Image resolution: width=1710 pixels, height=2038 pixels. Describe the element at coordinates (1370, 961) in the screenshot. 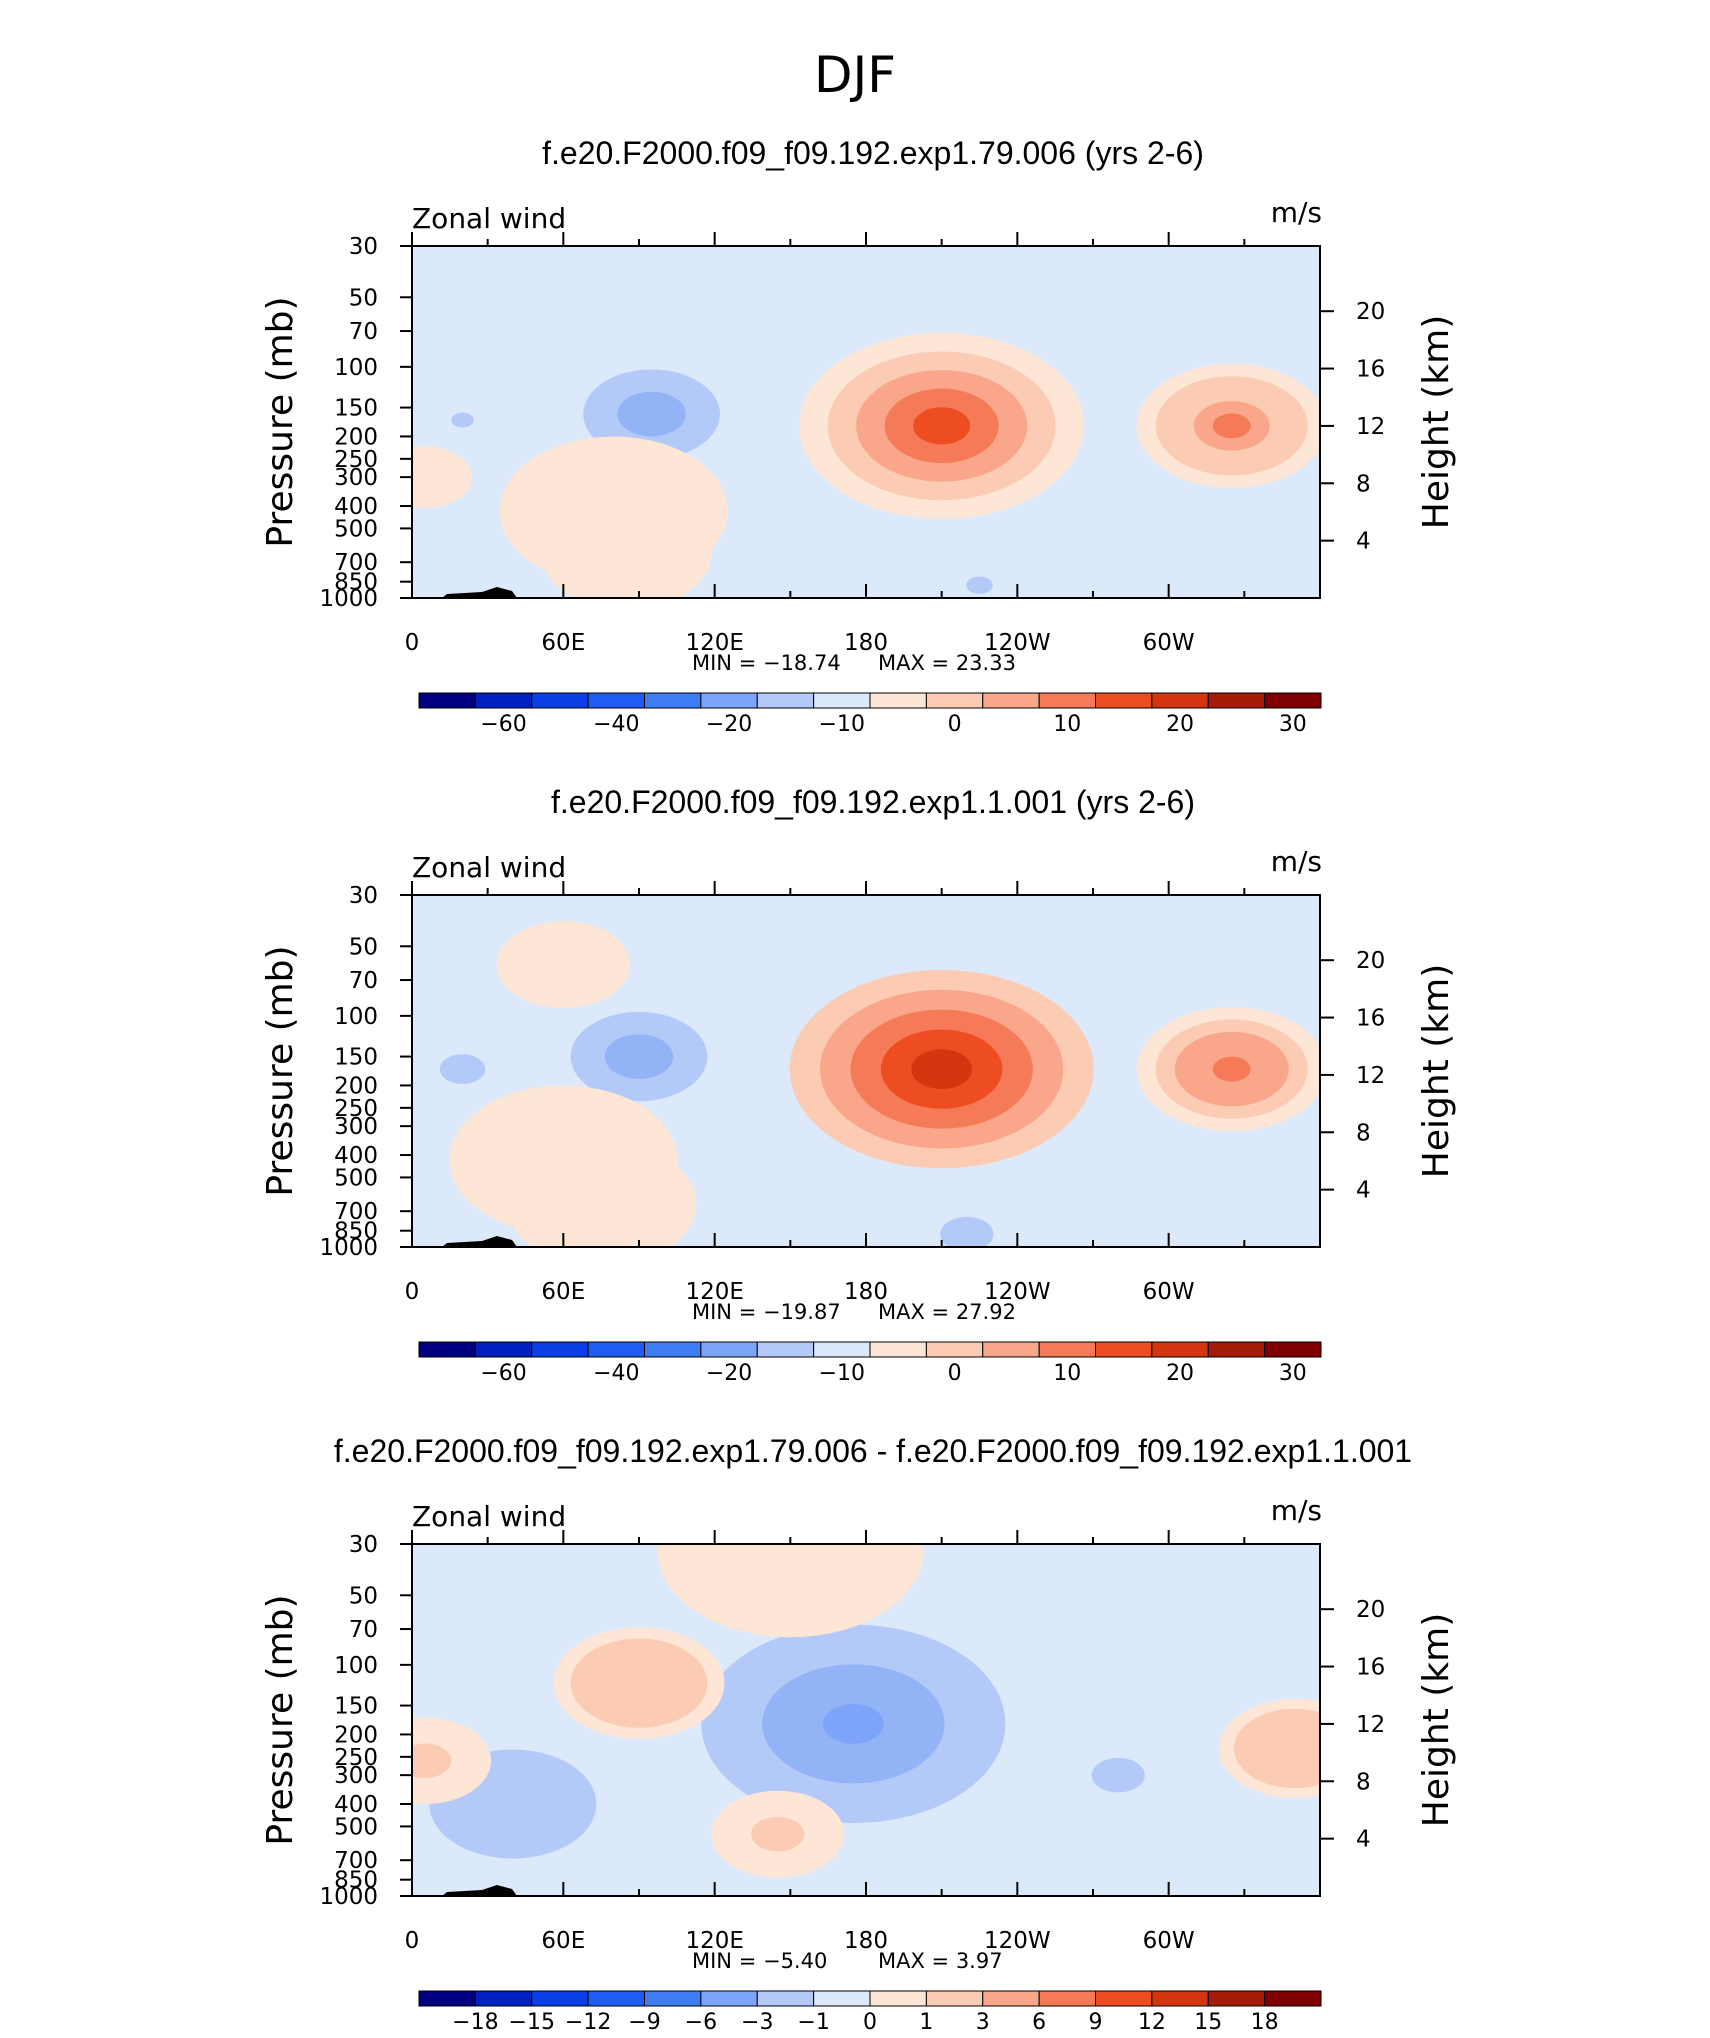

I see `y2-tick-label: 20` at that location.